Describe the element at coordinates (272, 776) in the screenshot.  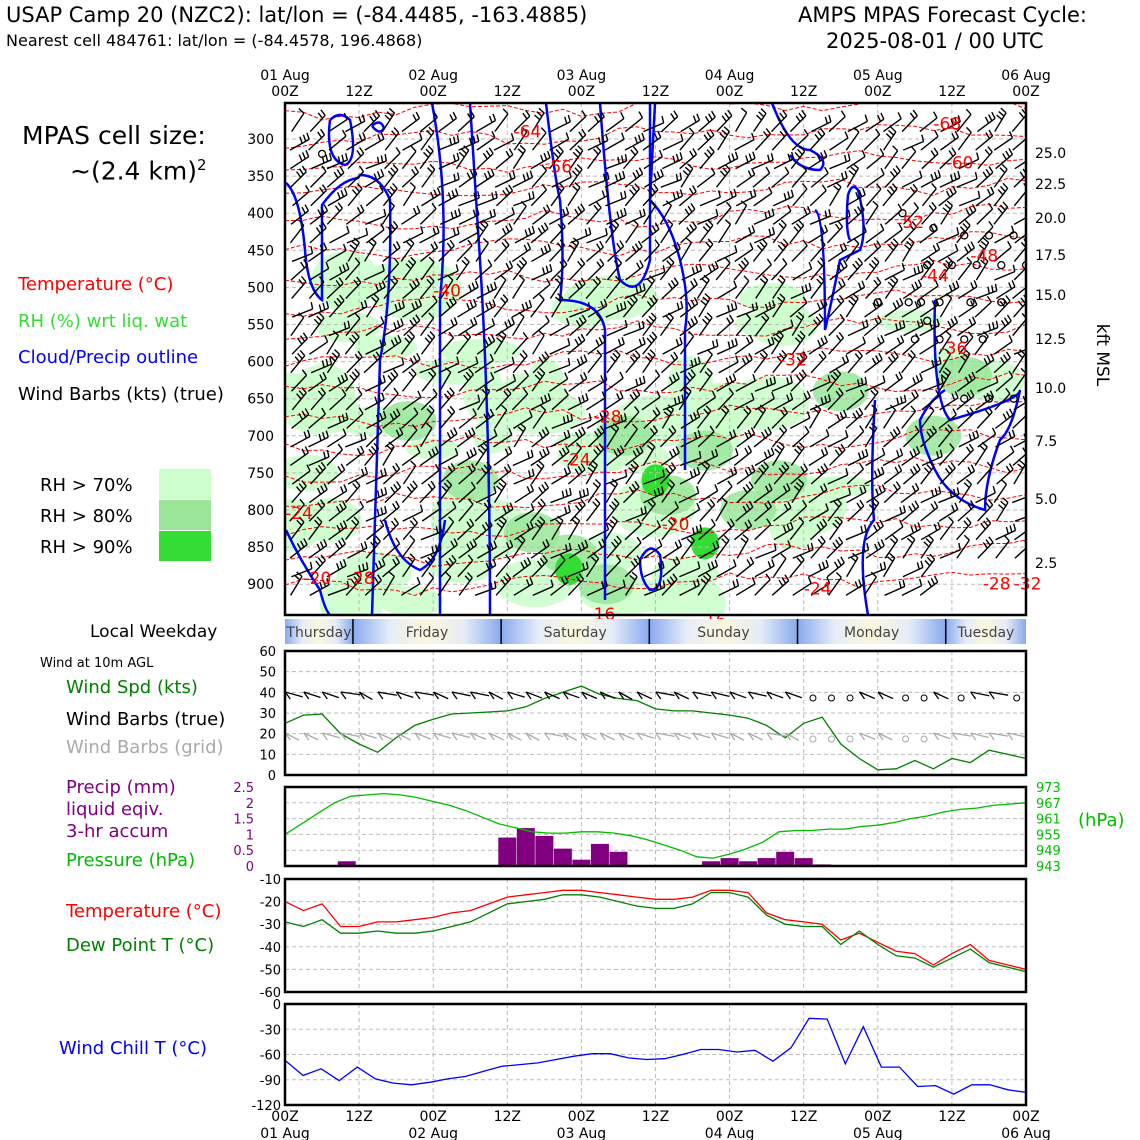
I see `wind-tick-label: 0` at that location.